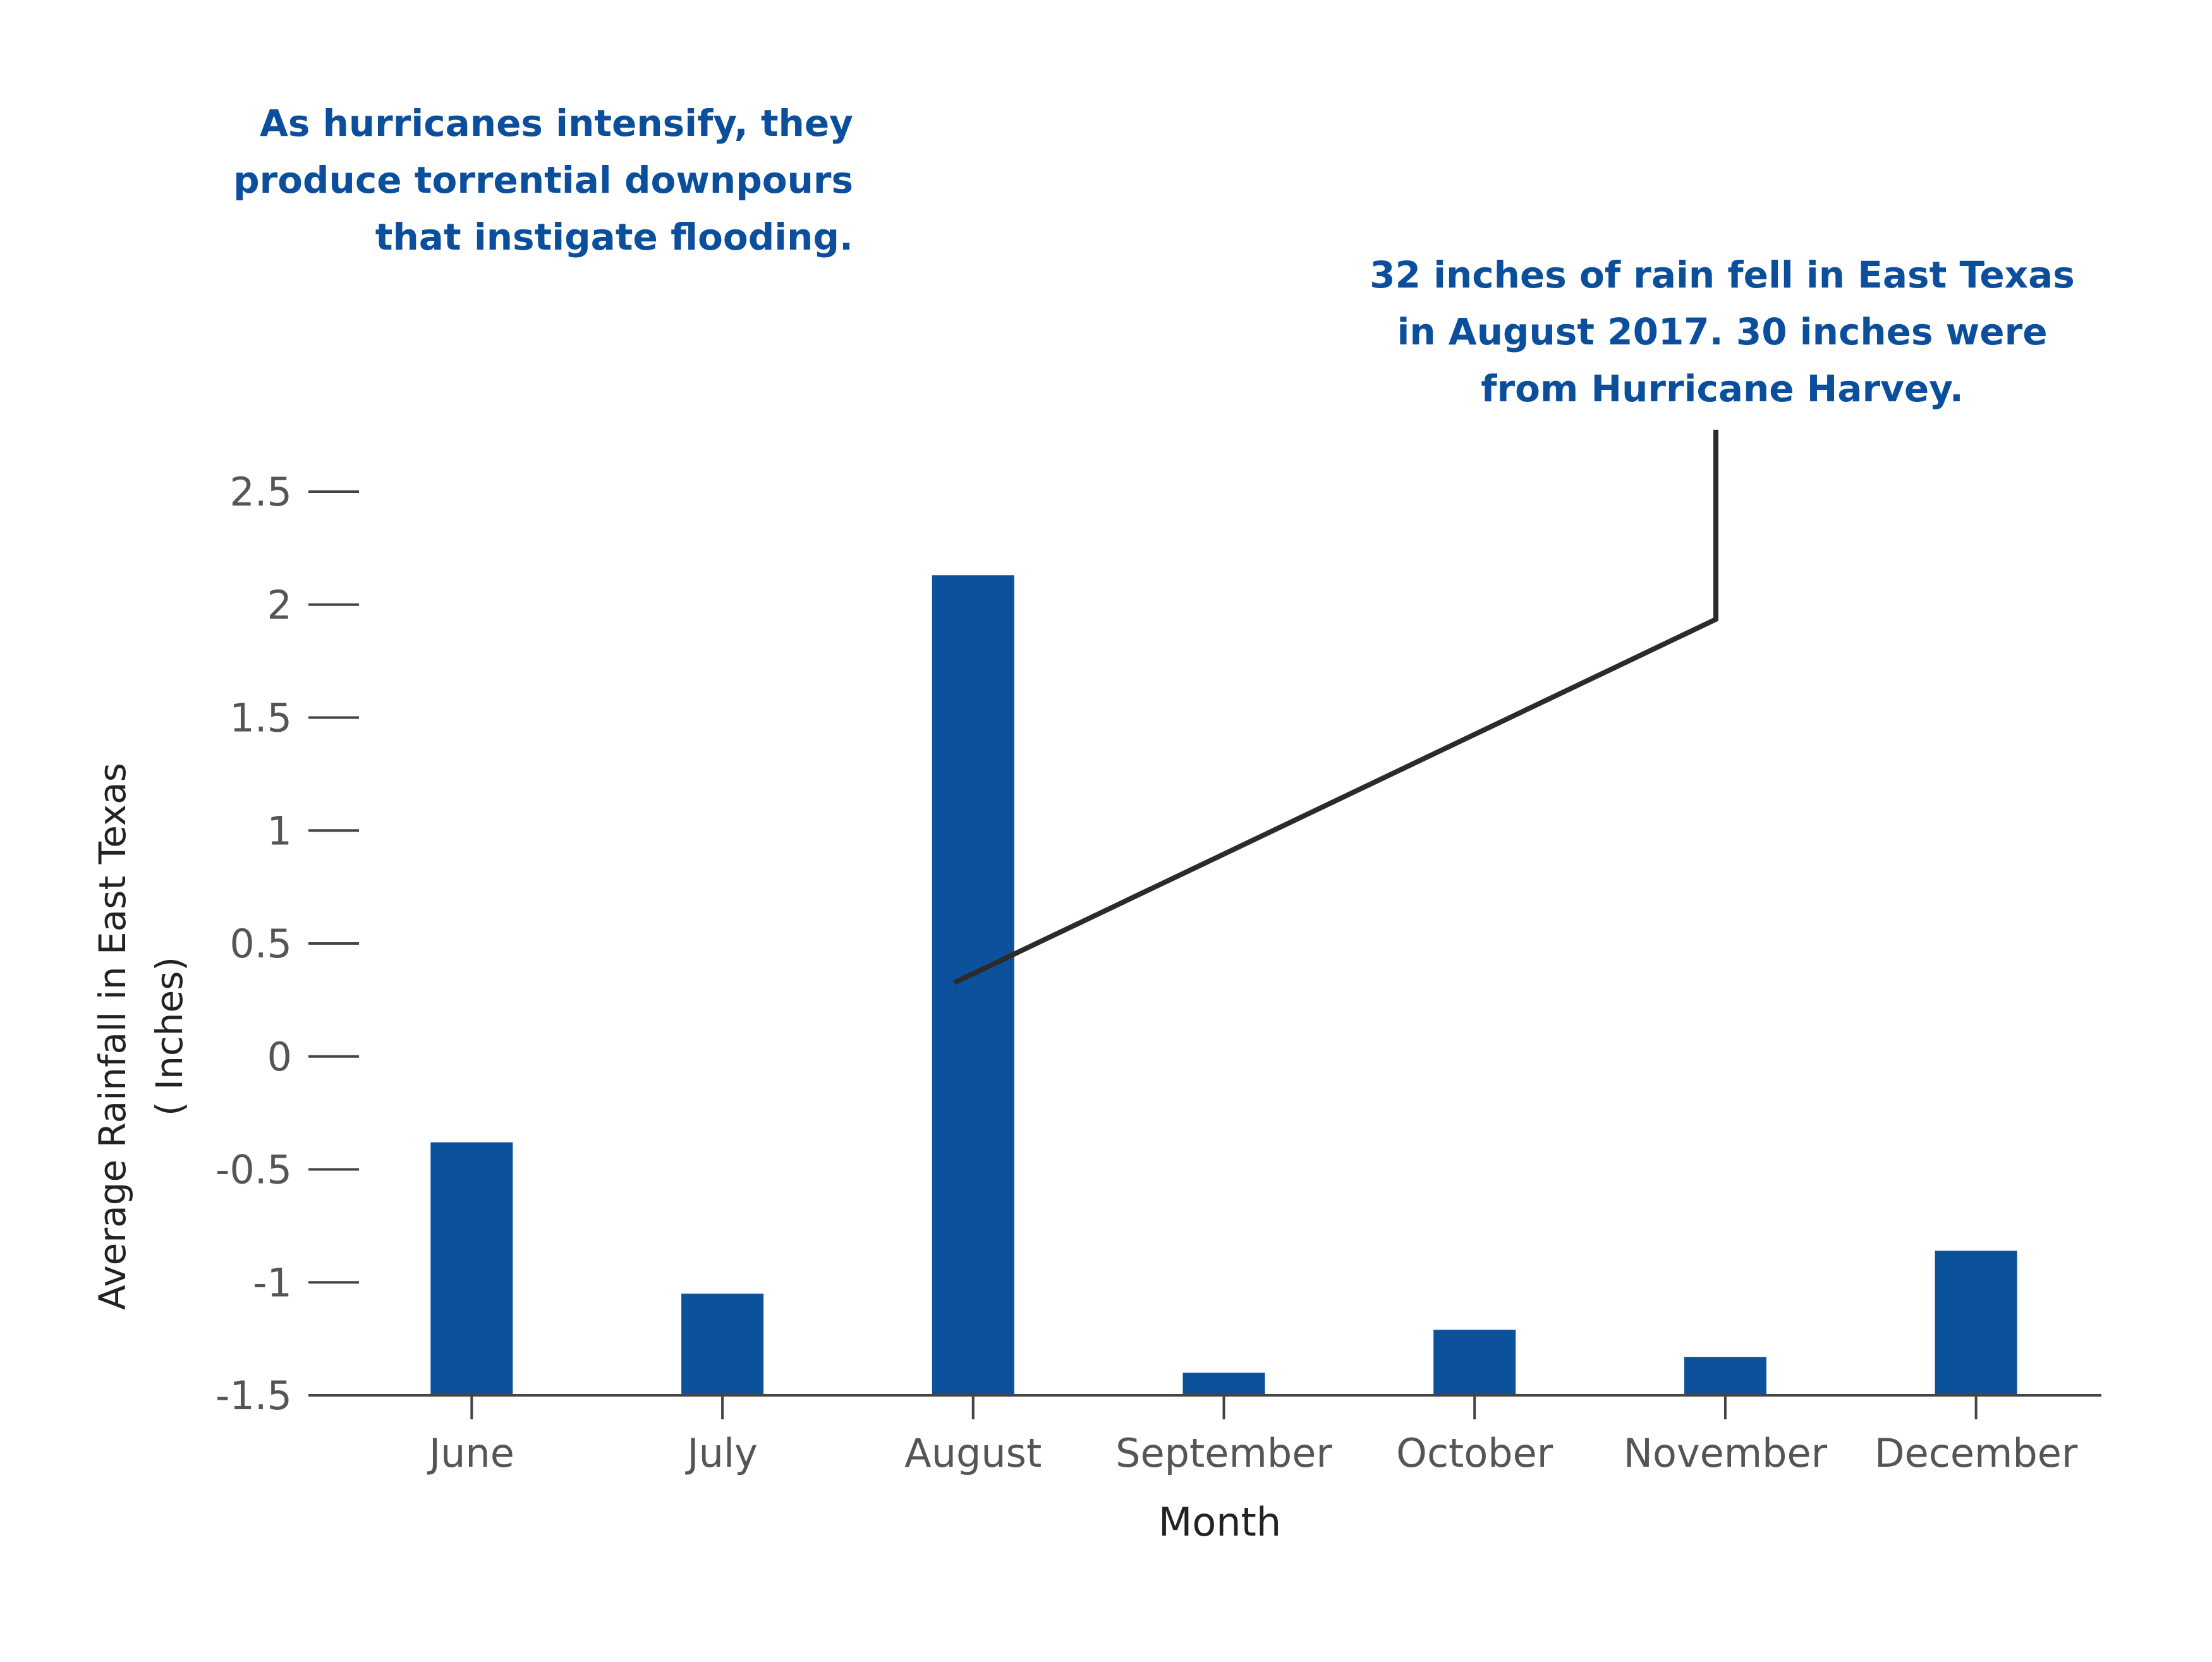 This screenshot has width=2212, height=1662. What do you see at coordinates (141, 1036) in the screenshot?
I see `y-axis-title: Average Rainfall in East Texas ( Inches)` at bounding box center [141, 1036].